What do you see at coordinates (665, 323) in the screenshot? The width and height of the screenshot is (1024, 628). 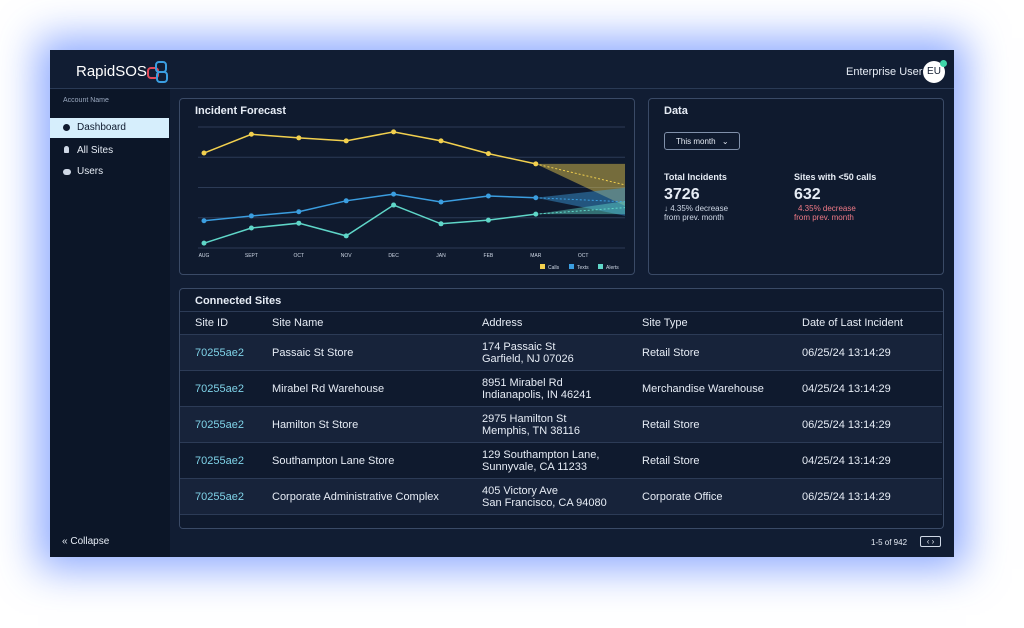 I see `column-header: Site Type` at bounding box center [665, 323].